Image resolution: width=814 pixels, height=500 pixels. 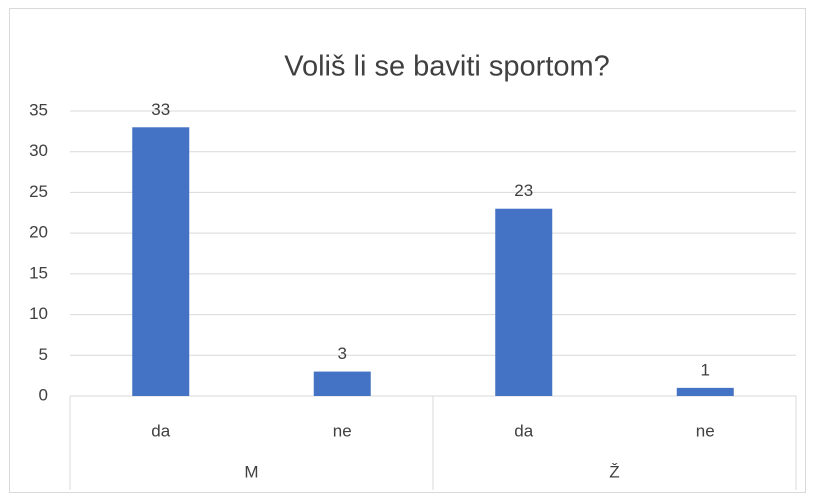 I want to click on y-tick-label: 5, so click(x=43, y=354).